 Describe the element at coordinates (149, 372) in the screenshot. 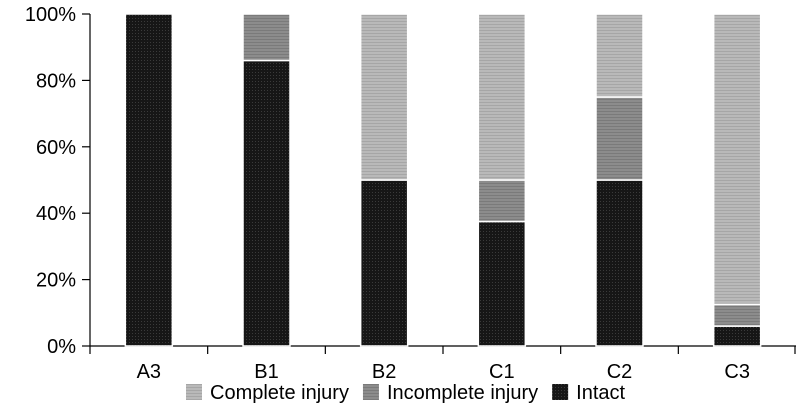

I see `x-tick-label: A3` at that location.